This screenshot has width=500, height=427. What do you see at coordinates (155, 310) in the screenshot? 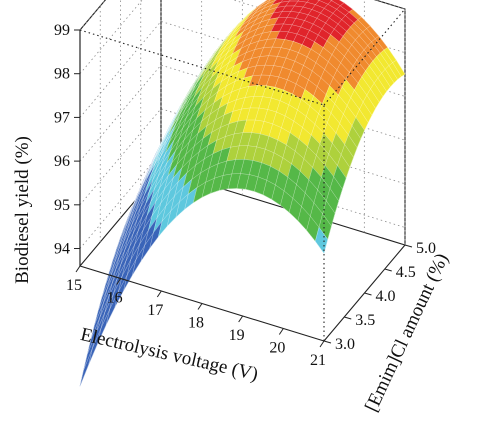
I see `x-tick-label: 17` at bounding box center [155, 310].